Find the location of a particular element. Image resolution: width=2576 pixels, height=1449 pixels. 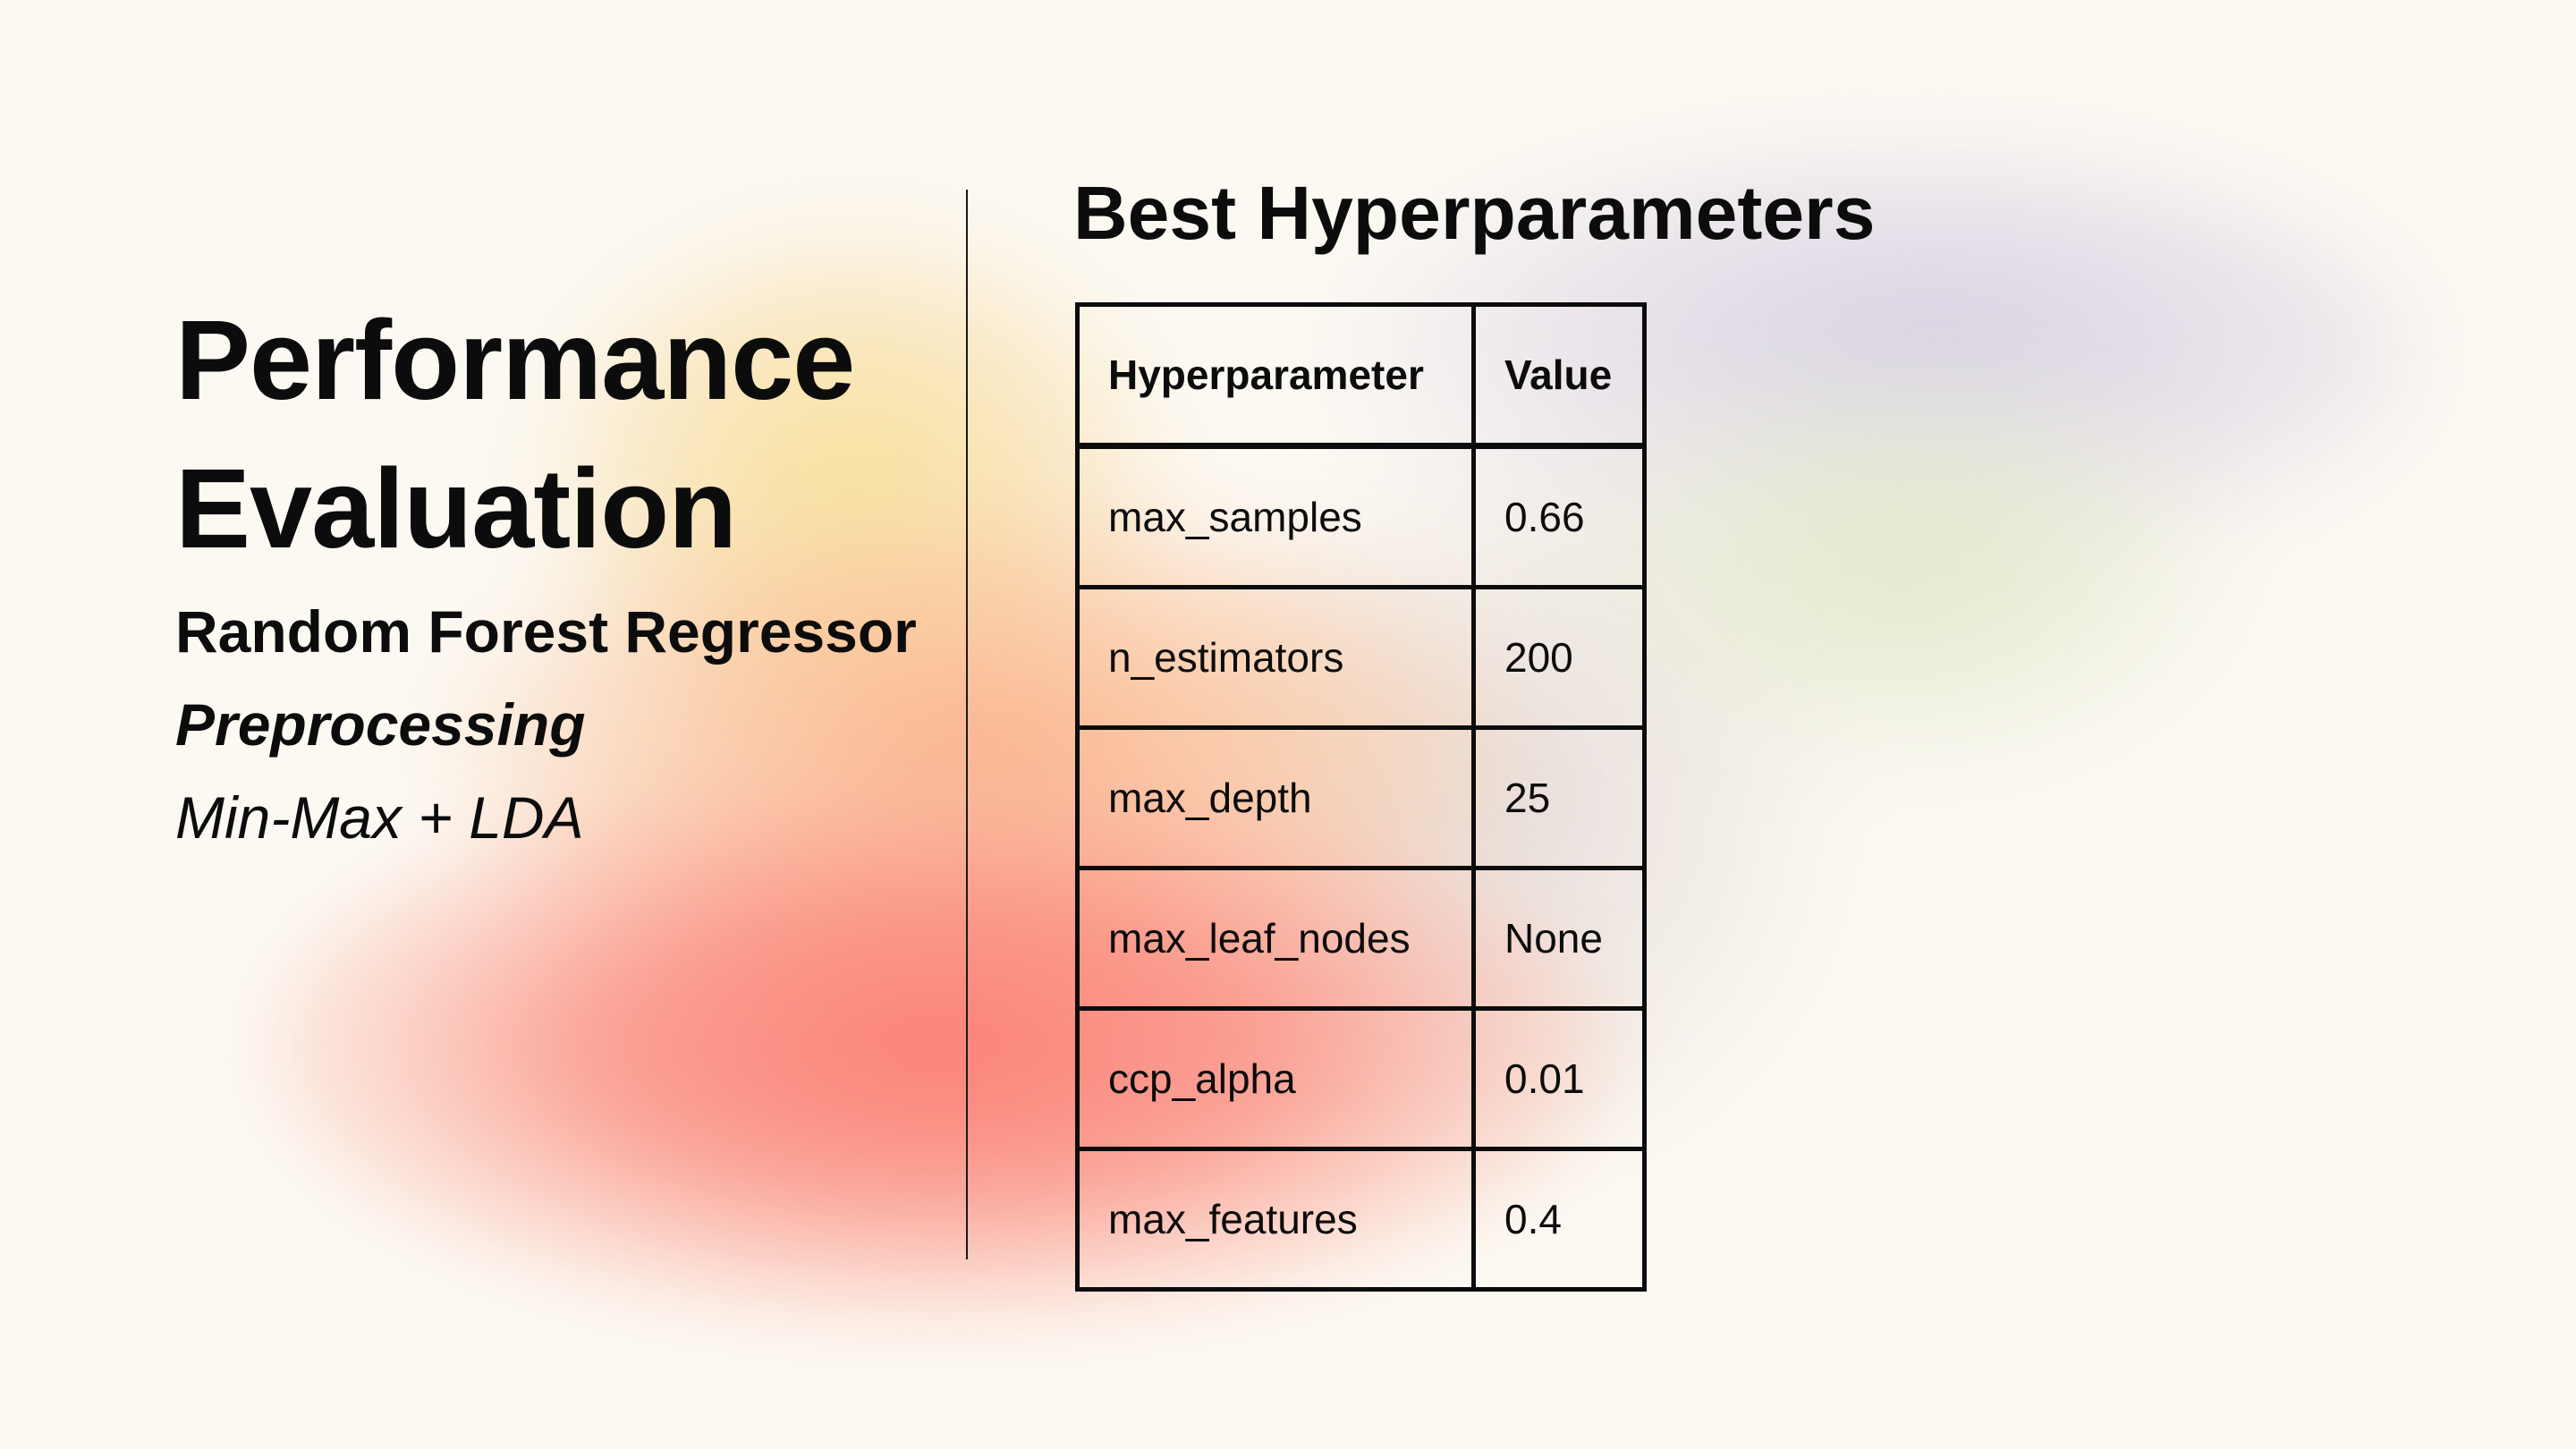

header-hyperparameter: Hyperparameter is located at coordinates (1275, 375).